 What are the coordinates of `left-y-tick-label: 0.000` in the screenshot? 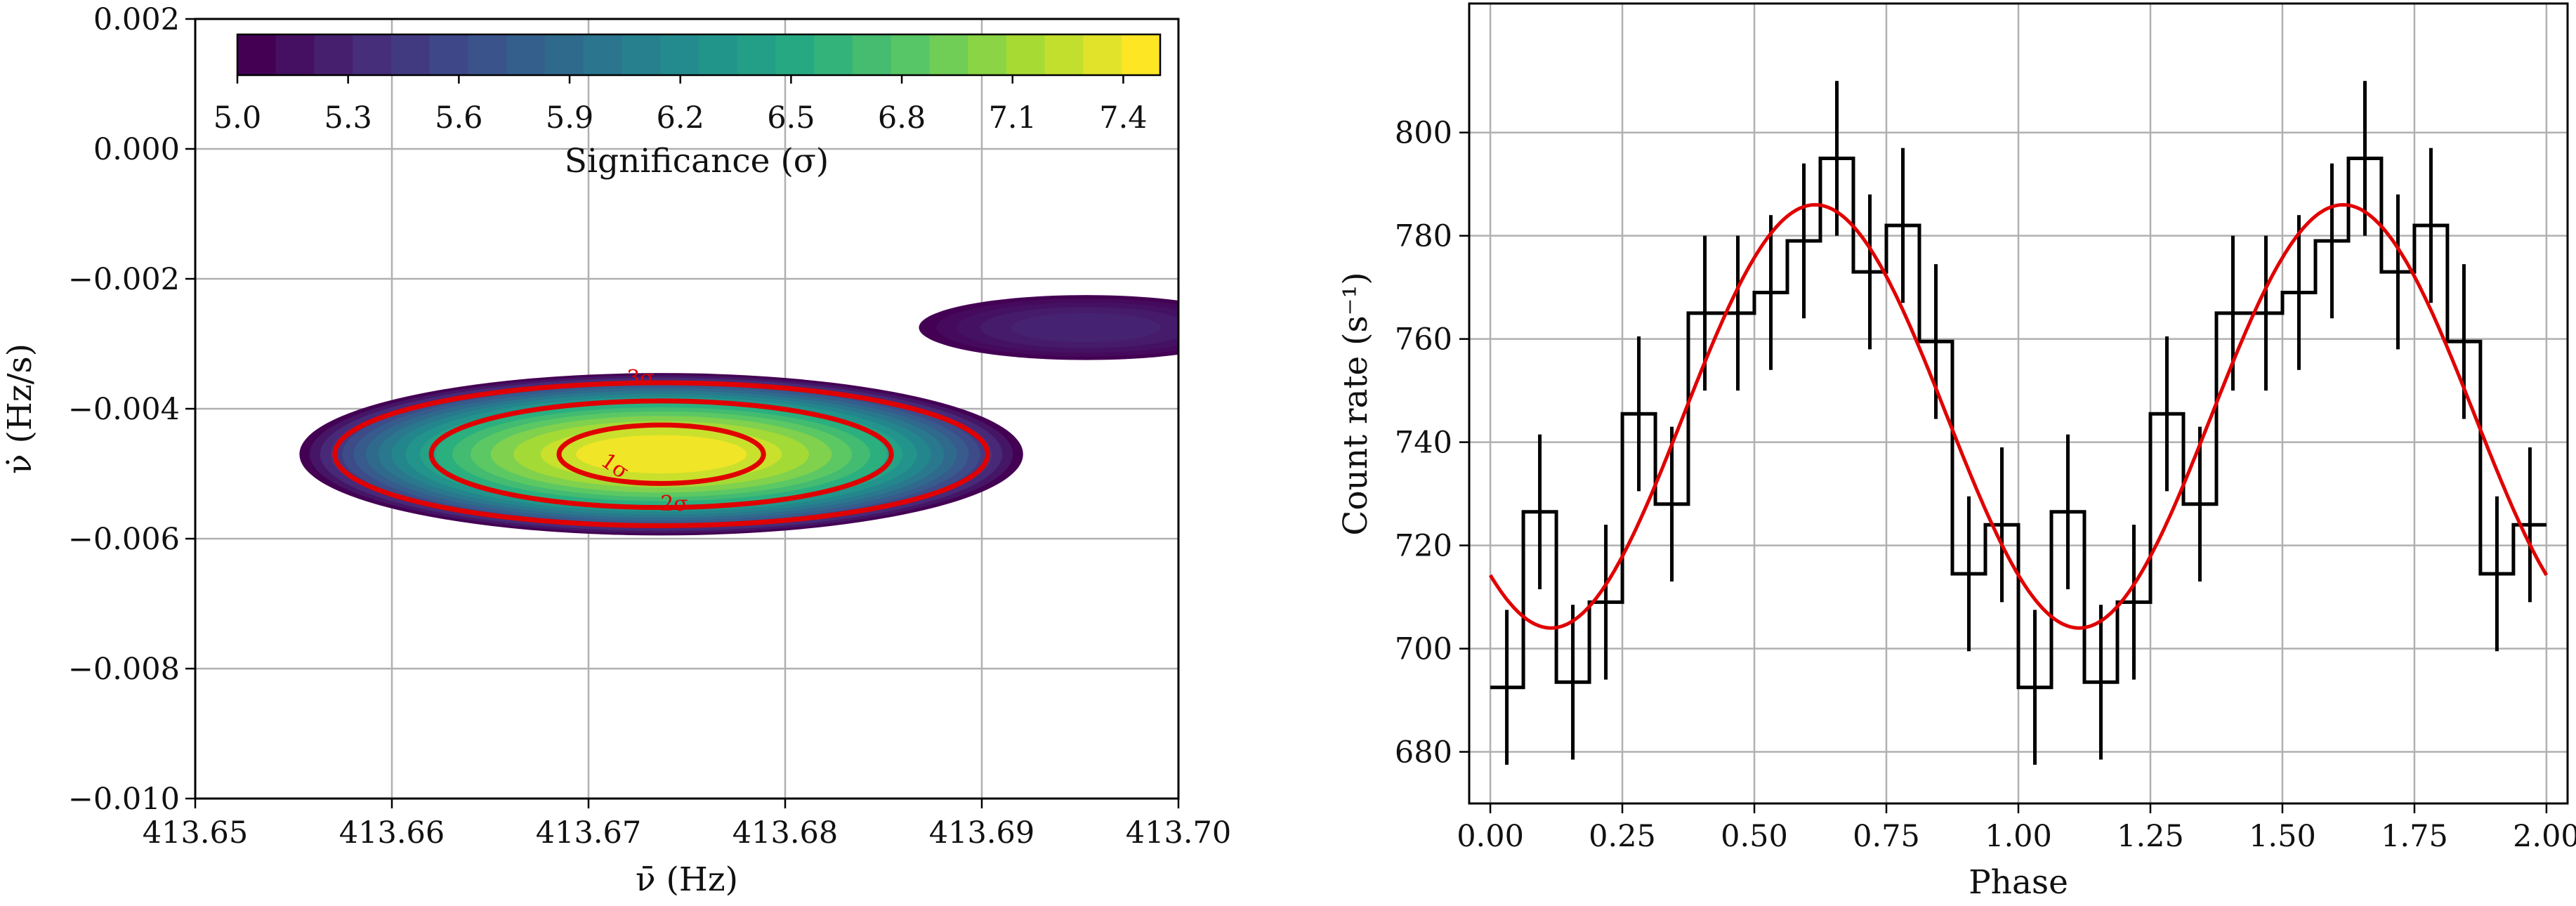 It's located at (136, 149).